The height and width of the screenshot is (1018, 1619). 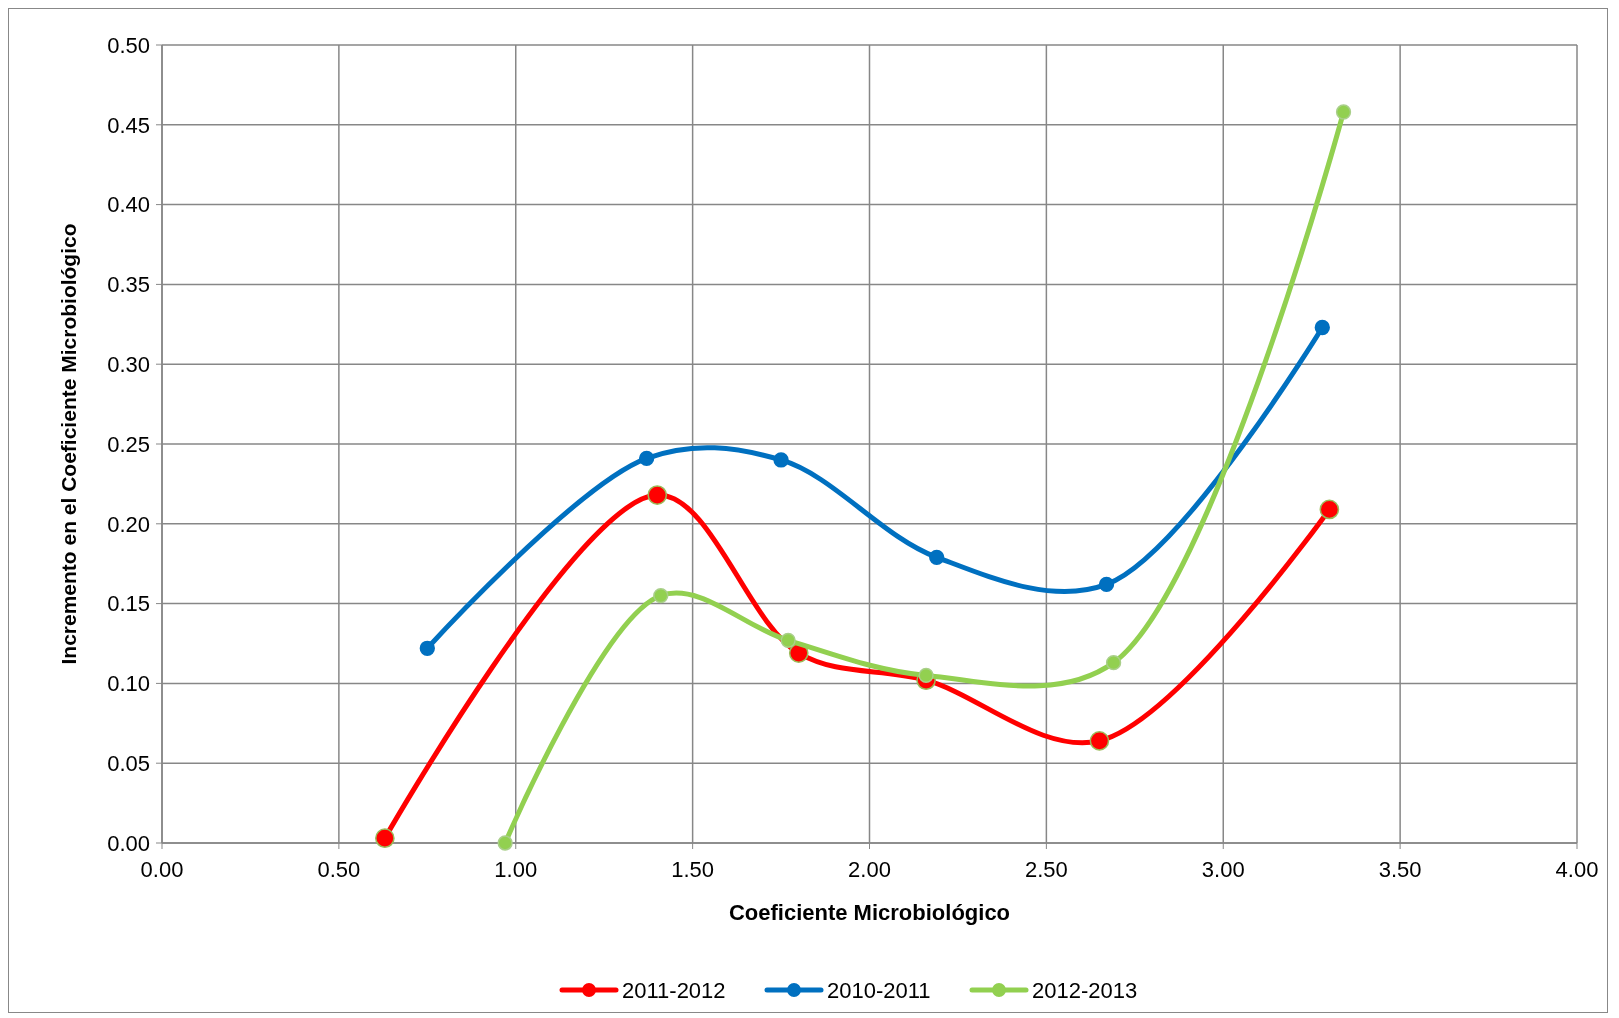 I want to click on x-tick-label: 0.50, so click(x=339, y=869).